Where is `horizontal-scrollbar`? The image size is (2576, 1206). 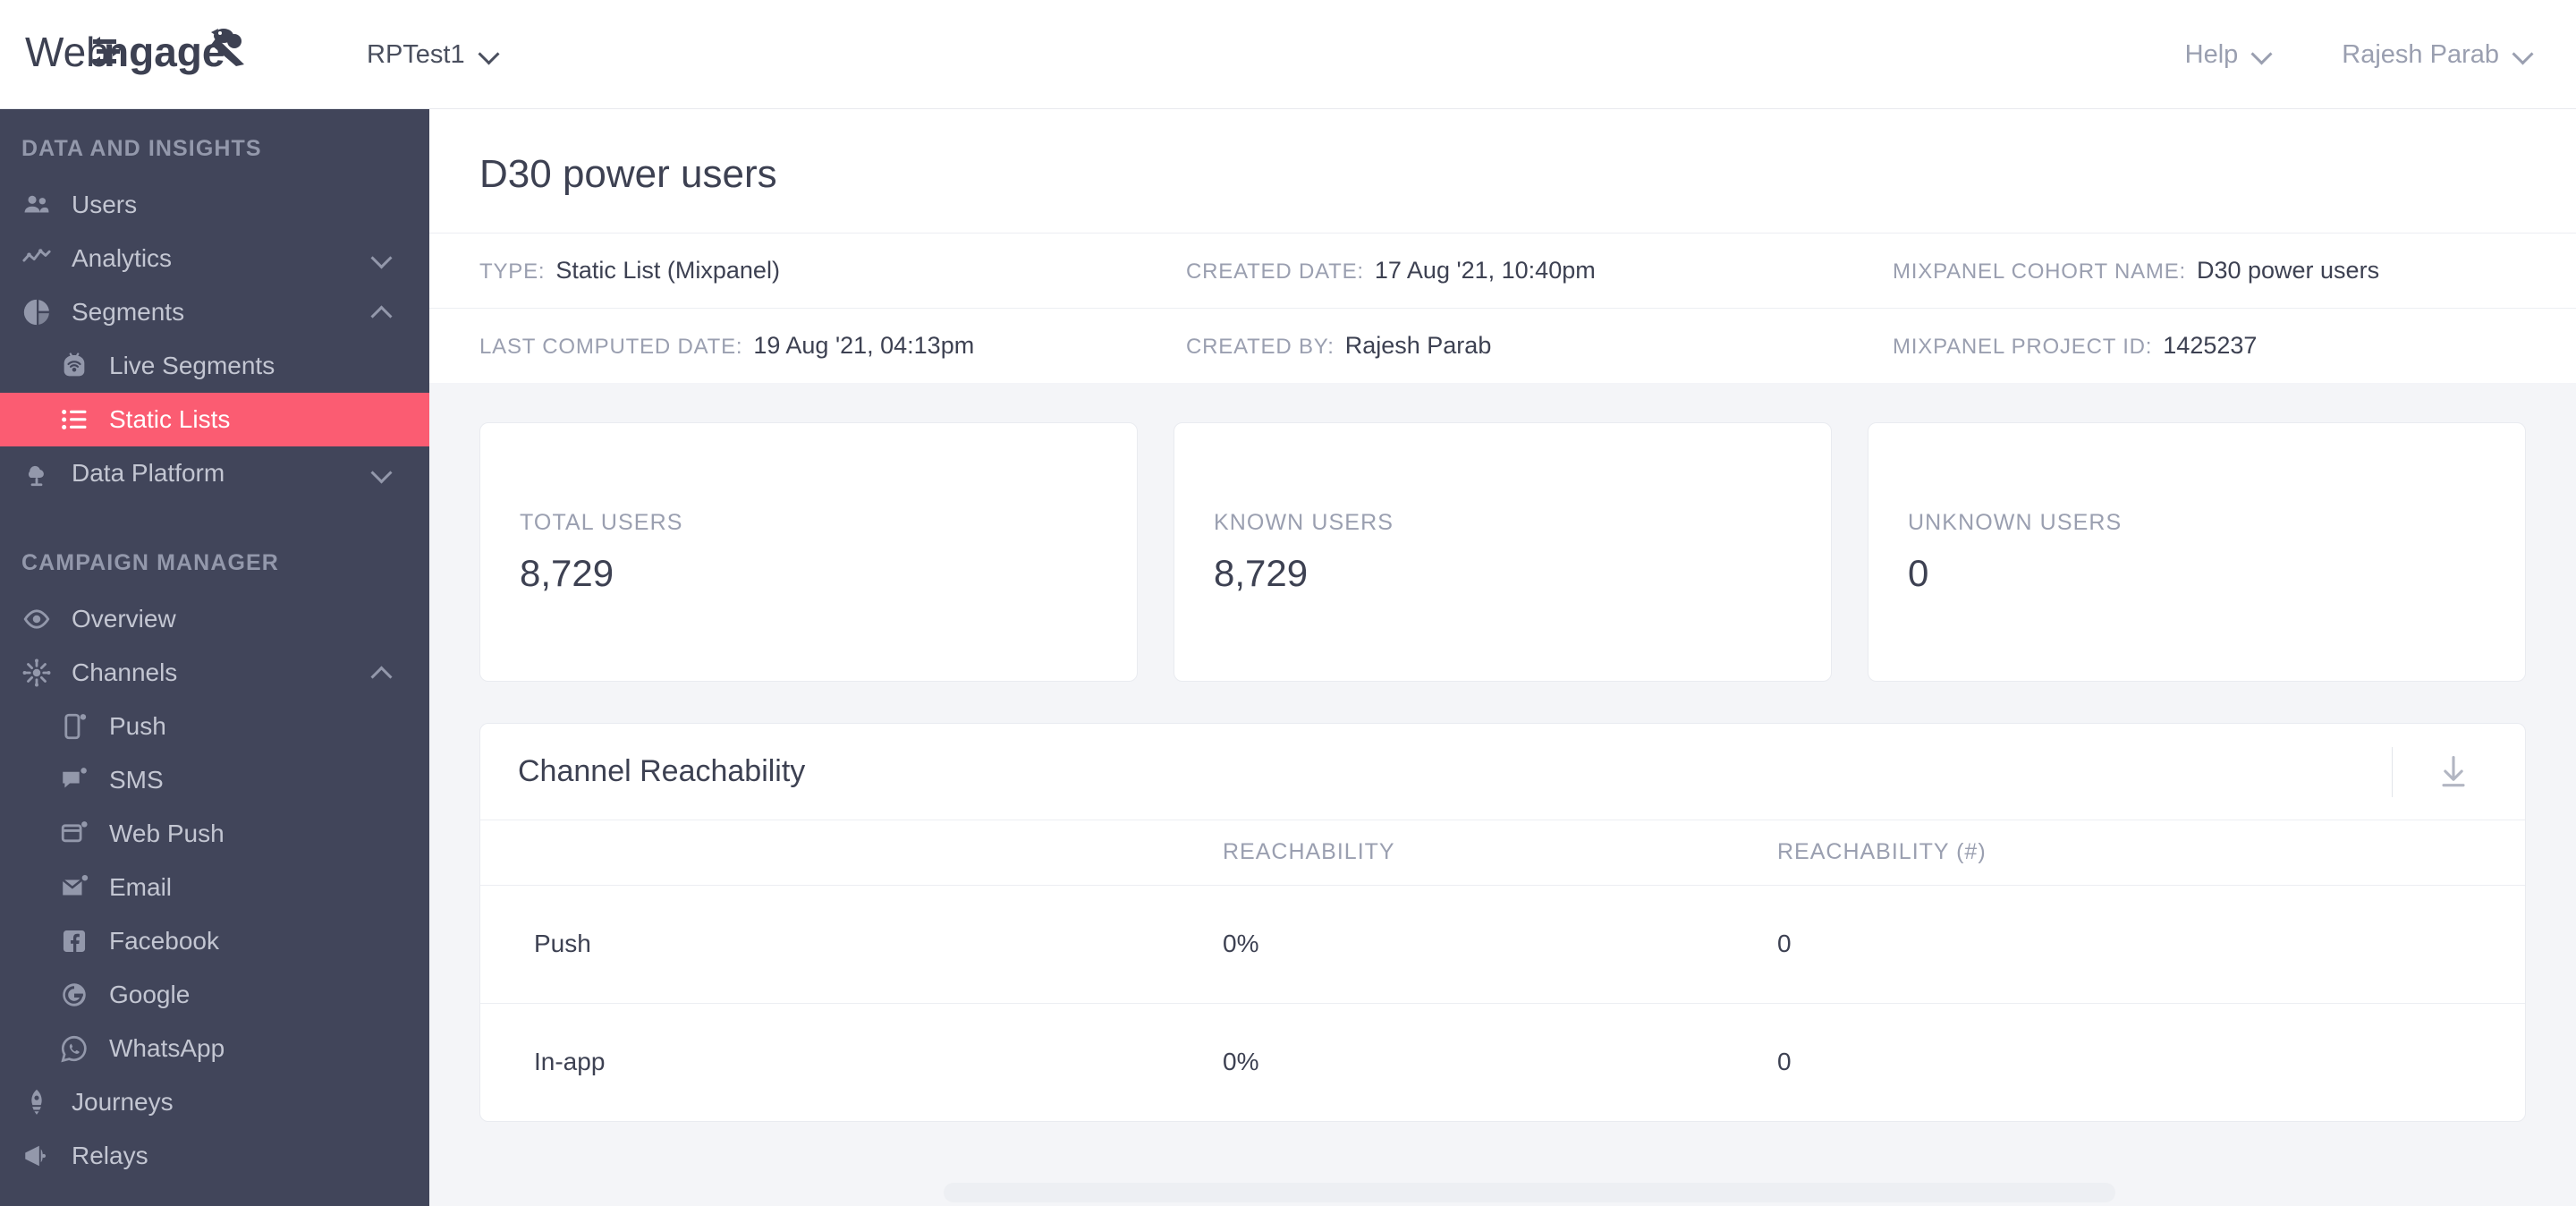
horizontal-scrollbar is located at coordinates (1529, 1192).